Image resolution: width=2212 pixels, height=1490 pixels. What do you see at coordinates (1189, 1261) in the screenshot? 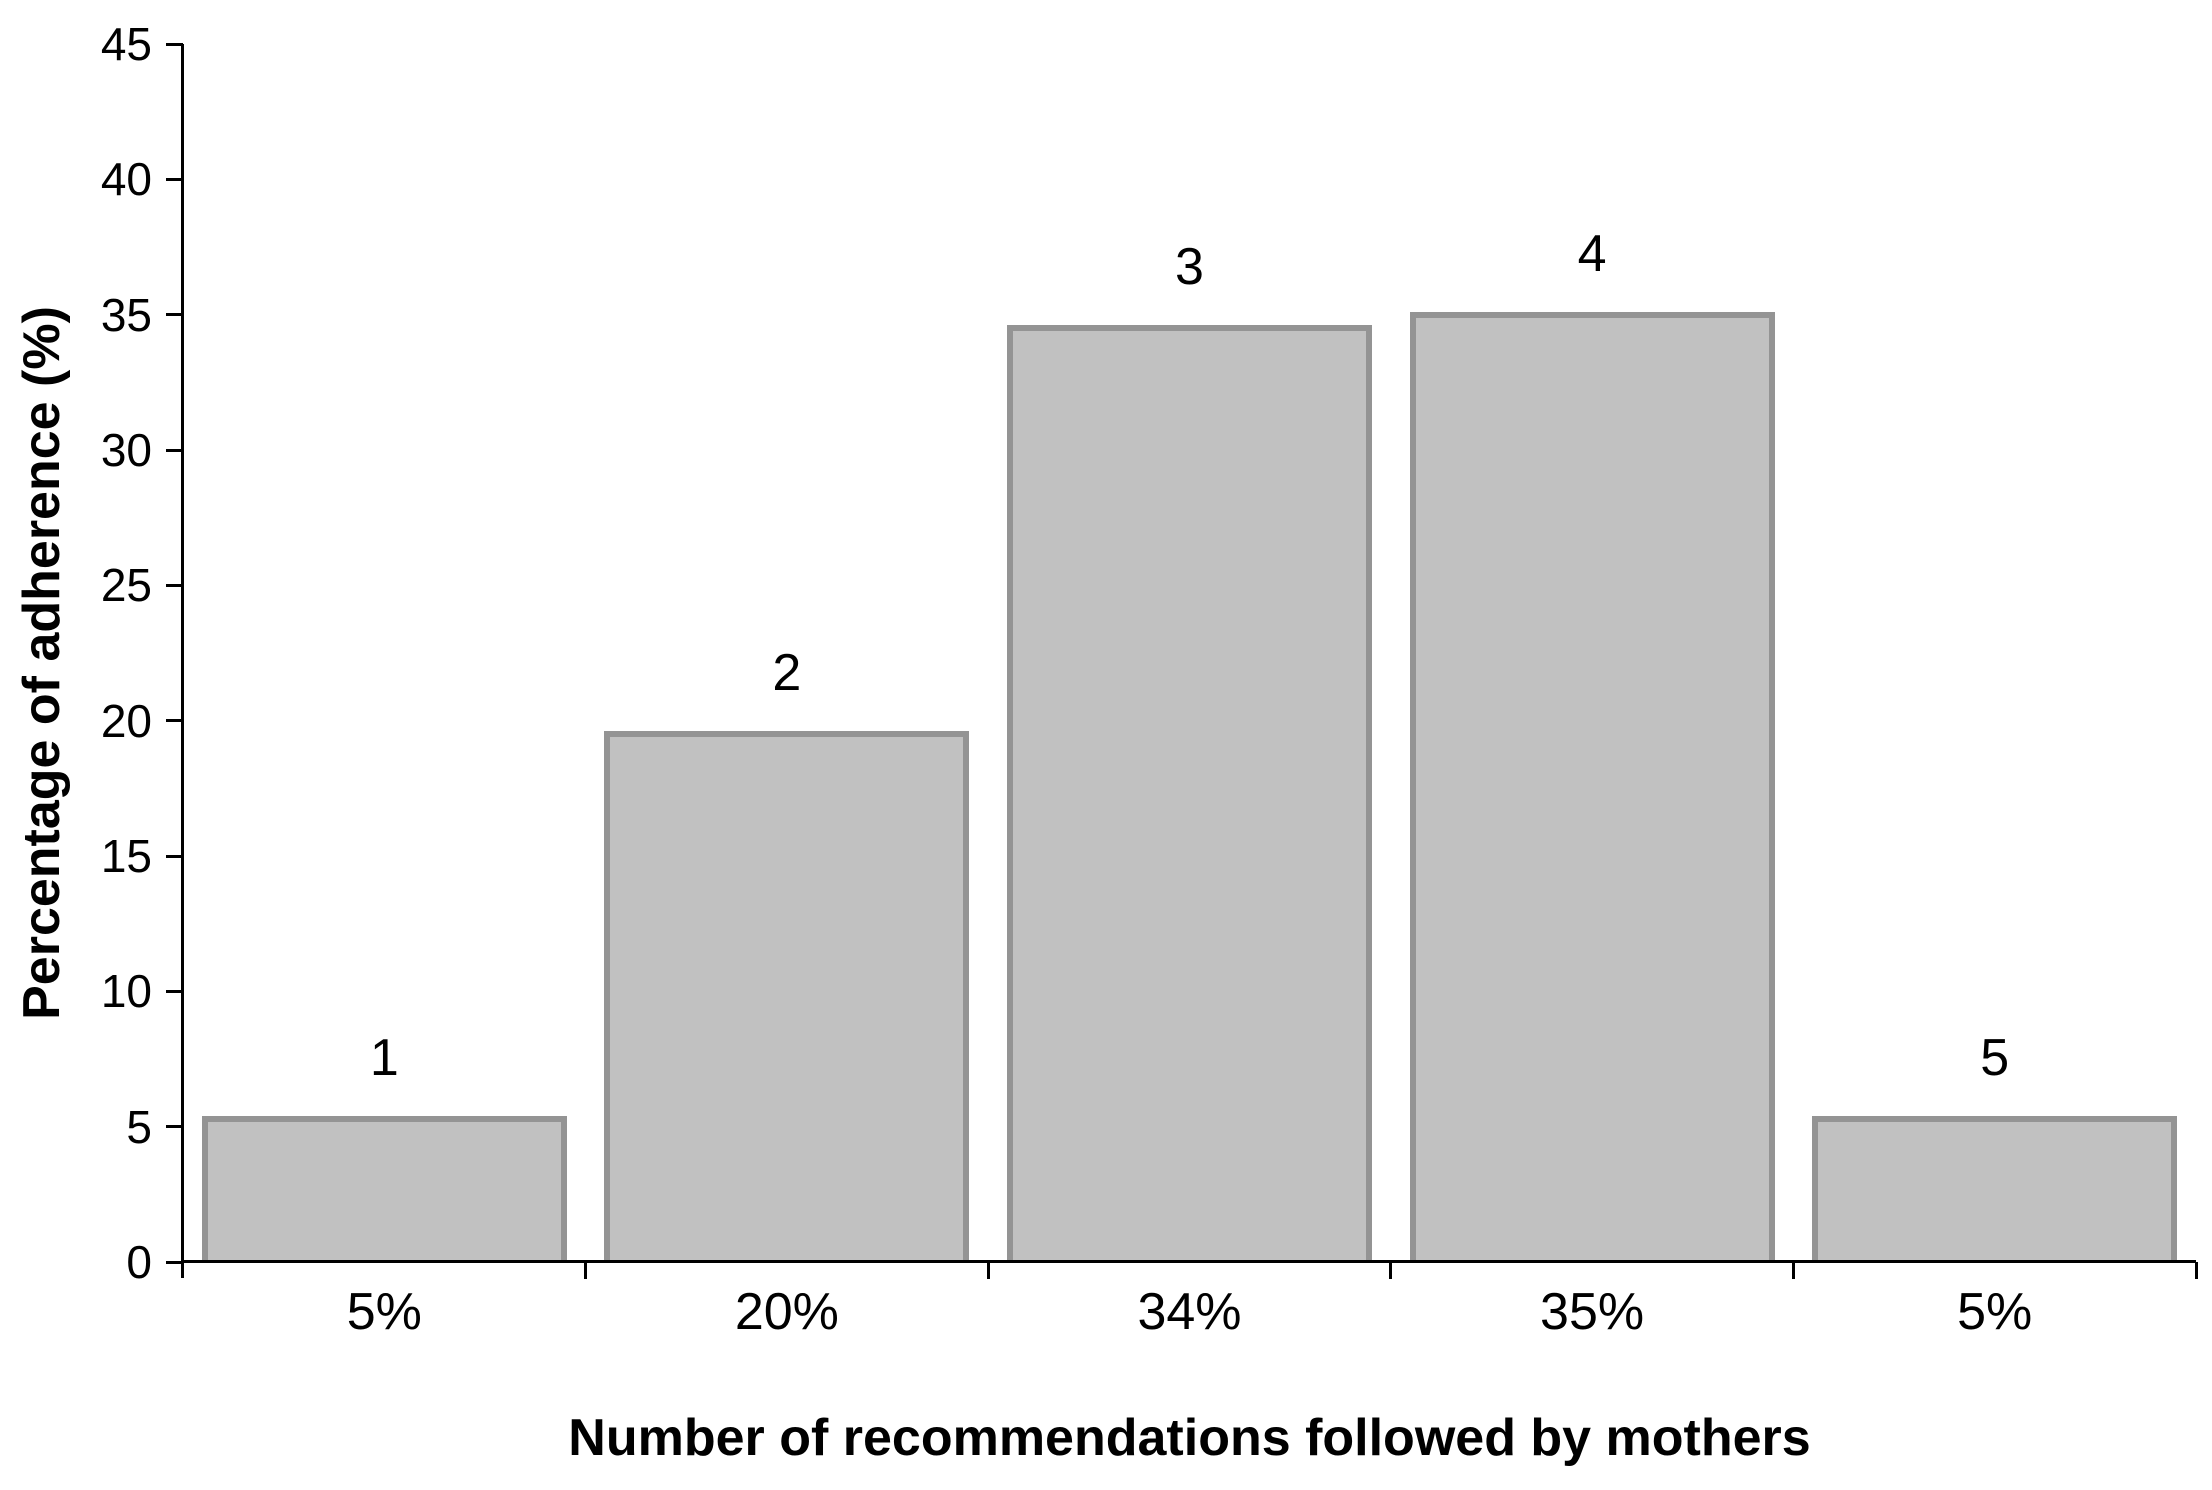
I see `x-axis-line` at bounding box center [1189, 1261].